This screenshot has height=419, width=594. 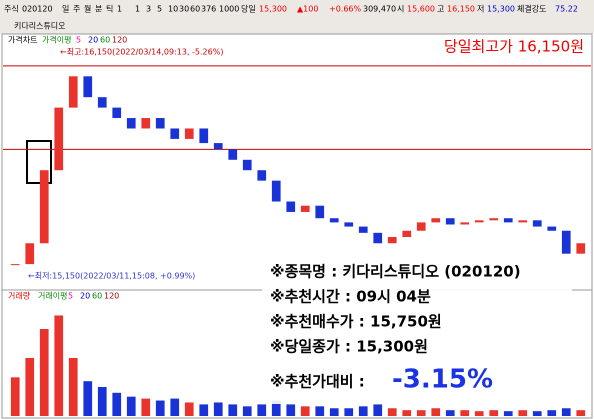 What do you see at coordinates (70, 296) in the screenshot?
I see `volume-legend-item: 5` at bounding box center [70, 296].